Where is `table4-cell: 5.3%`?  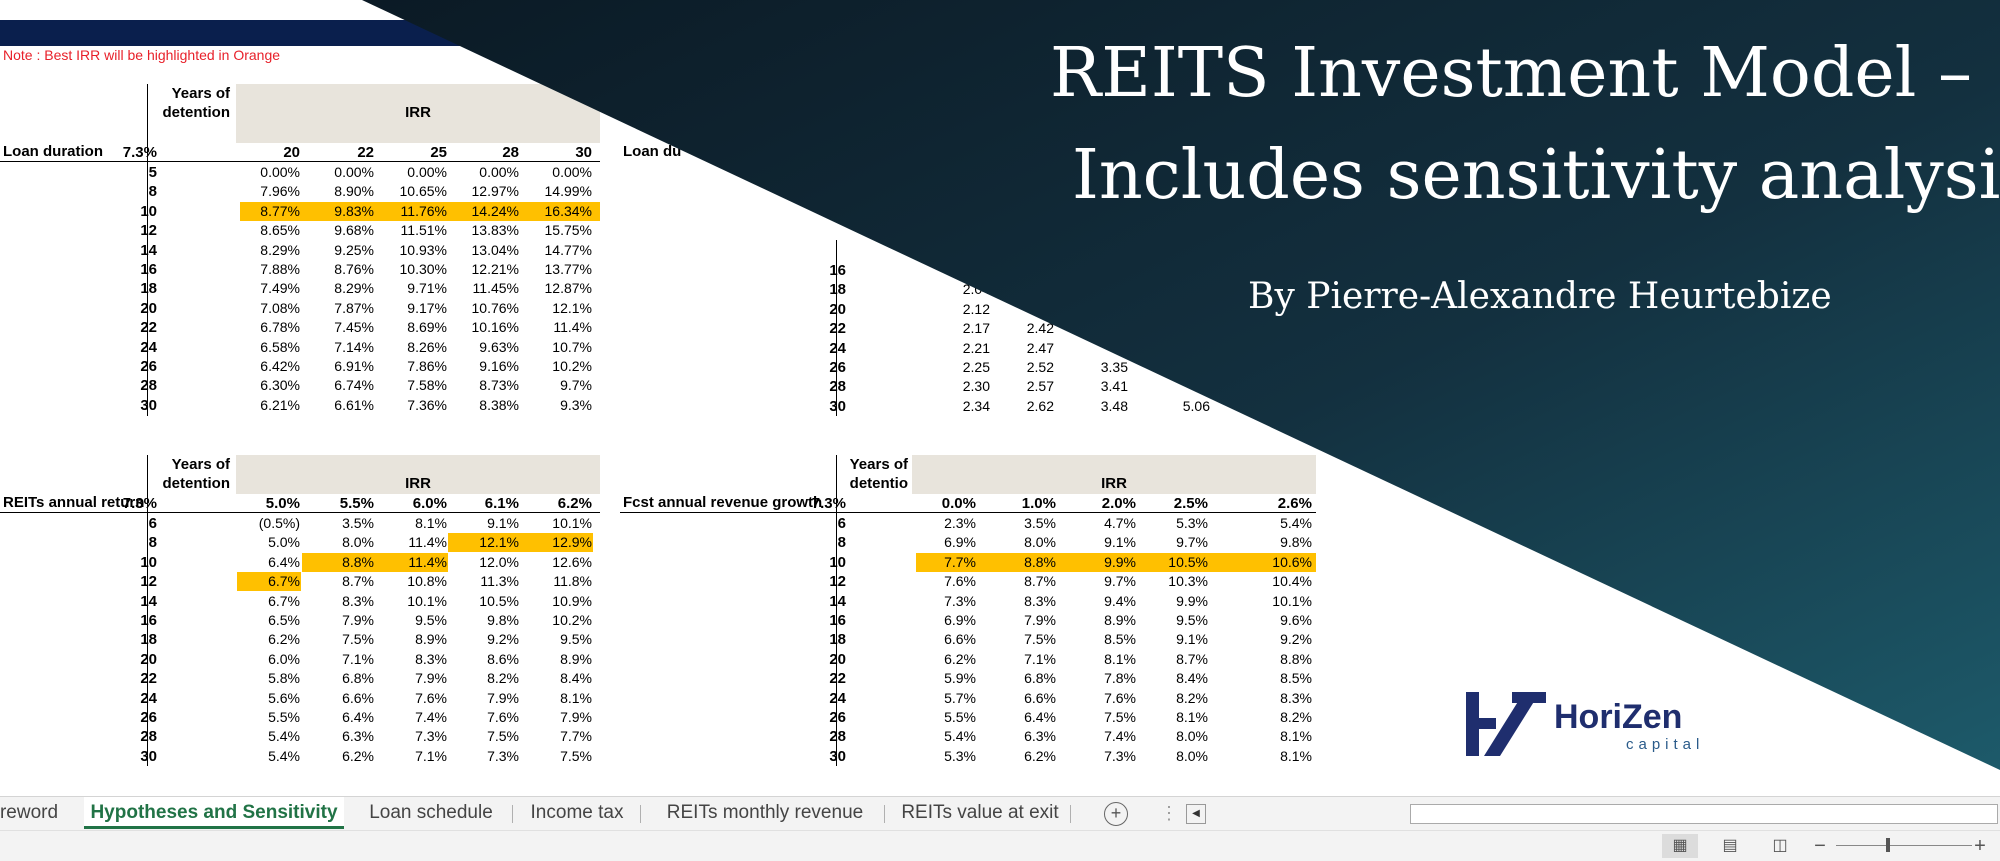 table4-cell: 5.3% is located at coordinates (960, 755).